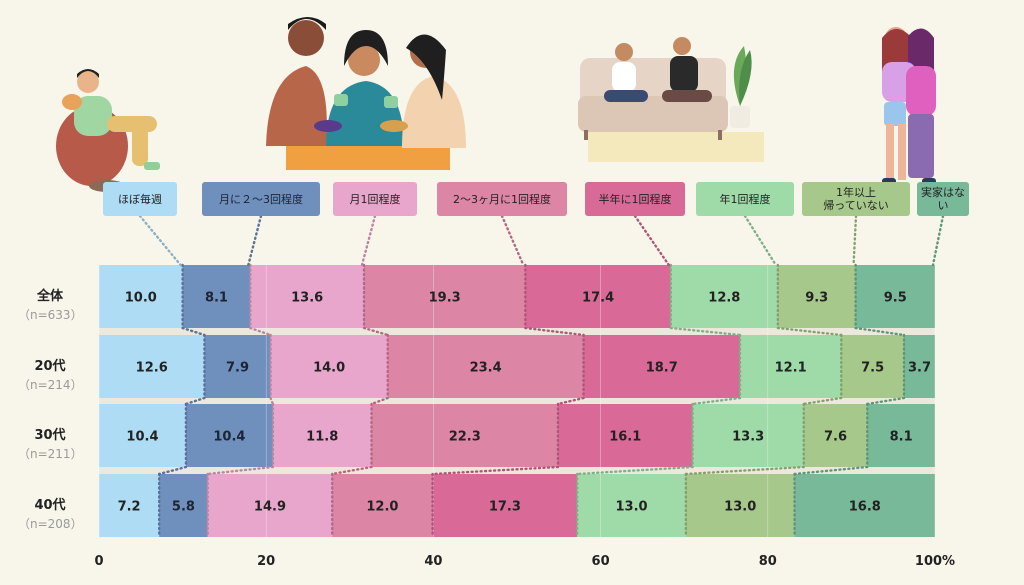  I want to click on x-tick-label: 60, so click(601, 561).